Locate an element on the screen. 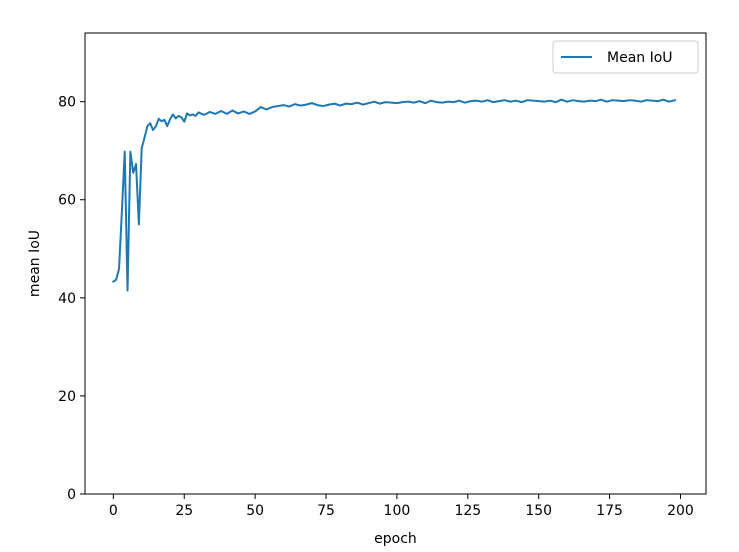 This screenshot has width=739, height=552. legend: Mean IoU is located at coordinates (625, 57).